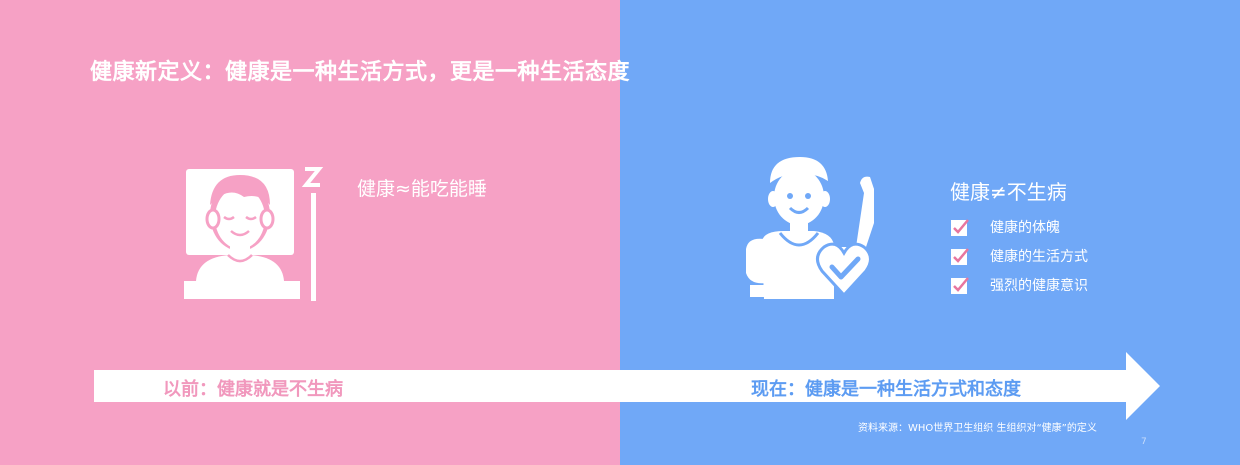 The height and width of the screenshot is (465, 1240). What do you see at coordinates (977, 428) in the screenshot?
I see `source-note: 资料来源：WHO世界卫生组织 生组织对“健康”的定义` at bounding box center [977, 428].